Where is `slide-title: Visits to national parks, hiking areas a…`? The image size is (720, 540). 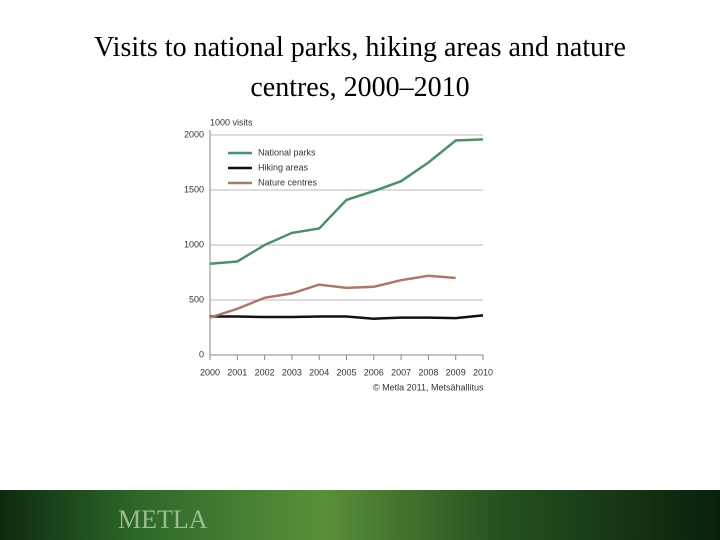
slide-title: Visits to national parks, hiking areas a… is located at coordinates (360, 67).